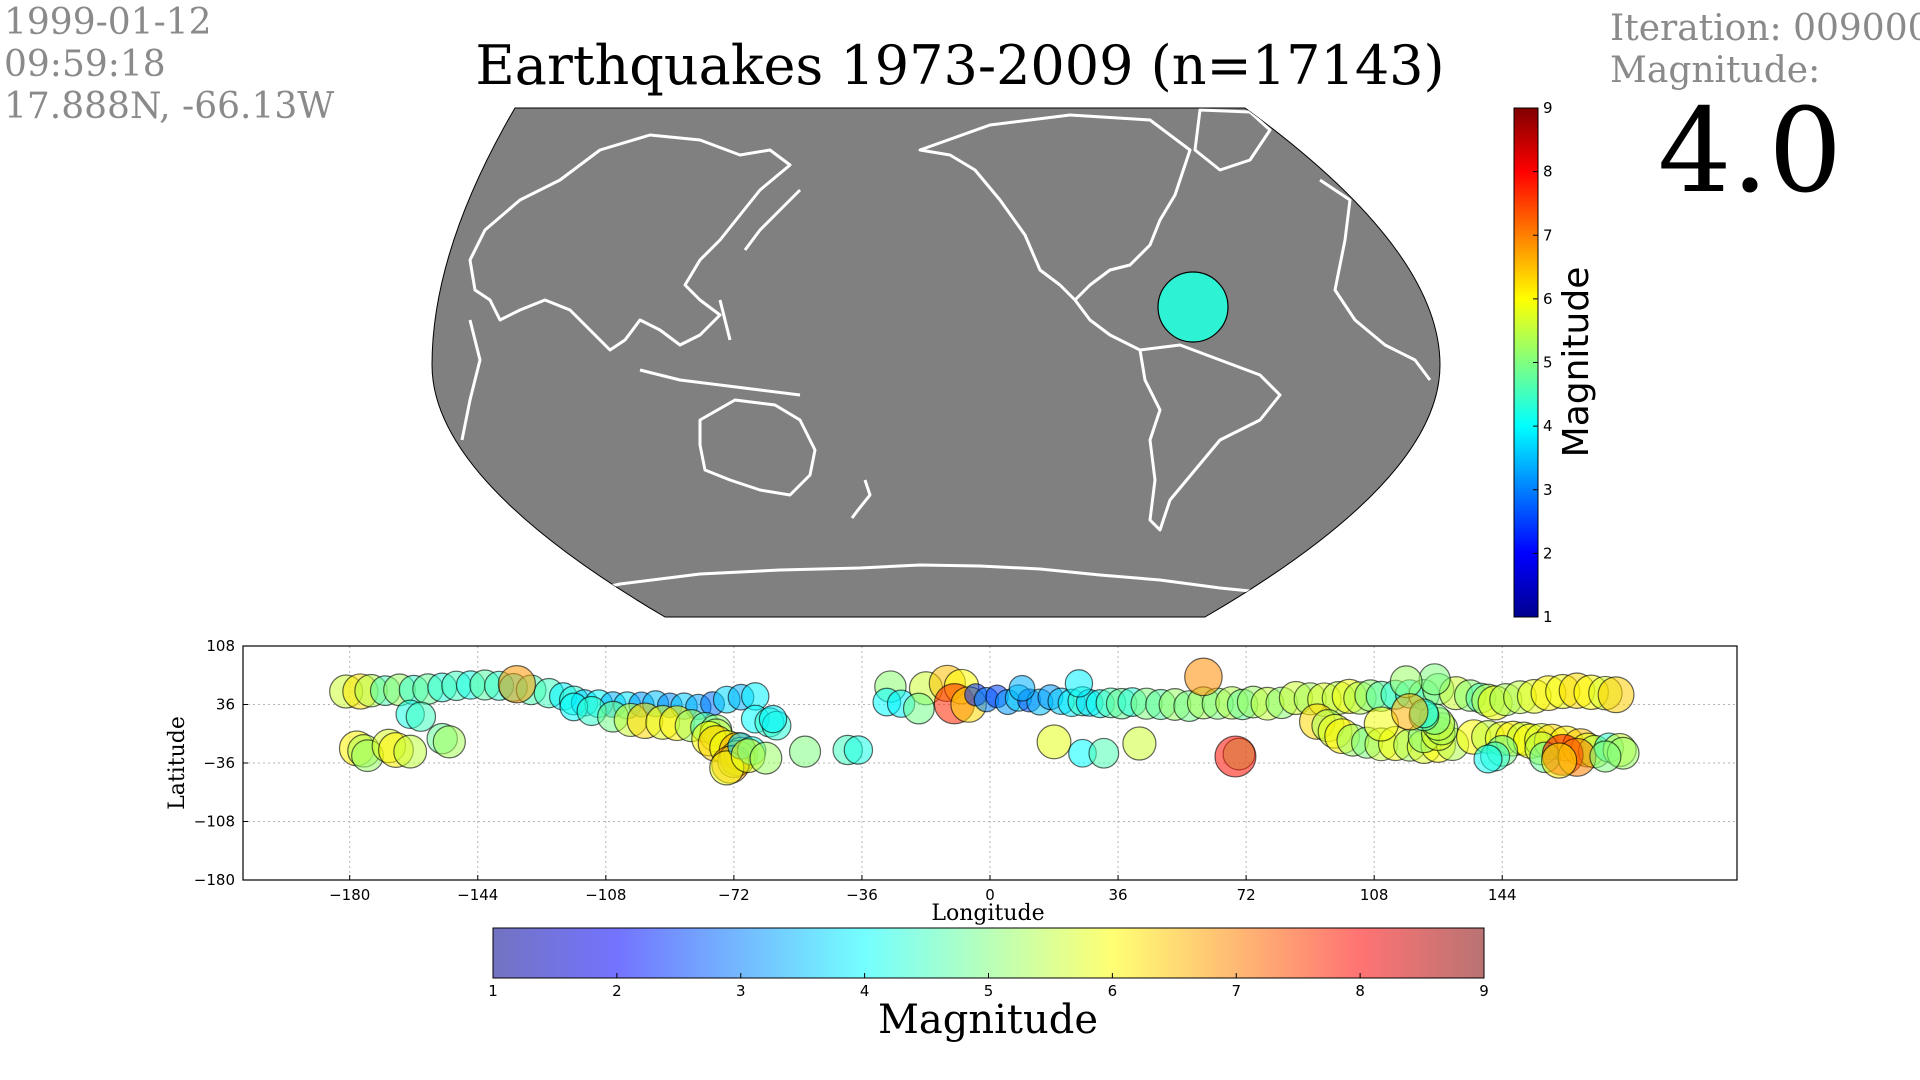 The width and height of the screenshot is (1920, 1080). I want to click on x-tick-label: −108, so click(605, 895).